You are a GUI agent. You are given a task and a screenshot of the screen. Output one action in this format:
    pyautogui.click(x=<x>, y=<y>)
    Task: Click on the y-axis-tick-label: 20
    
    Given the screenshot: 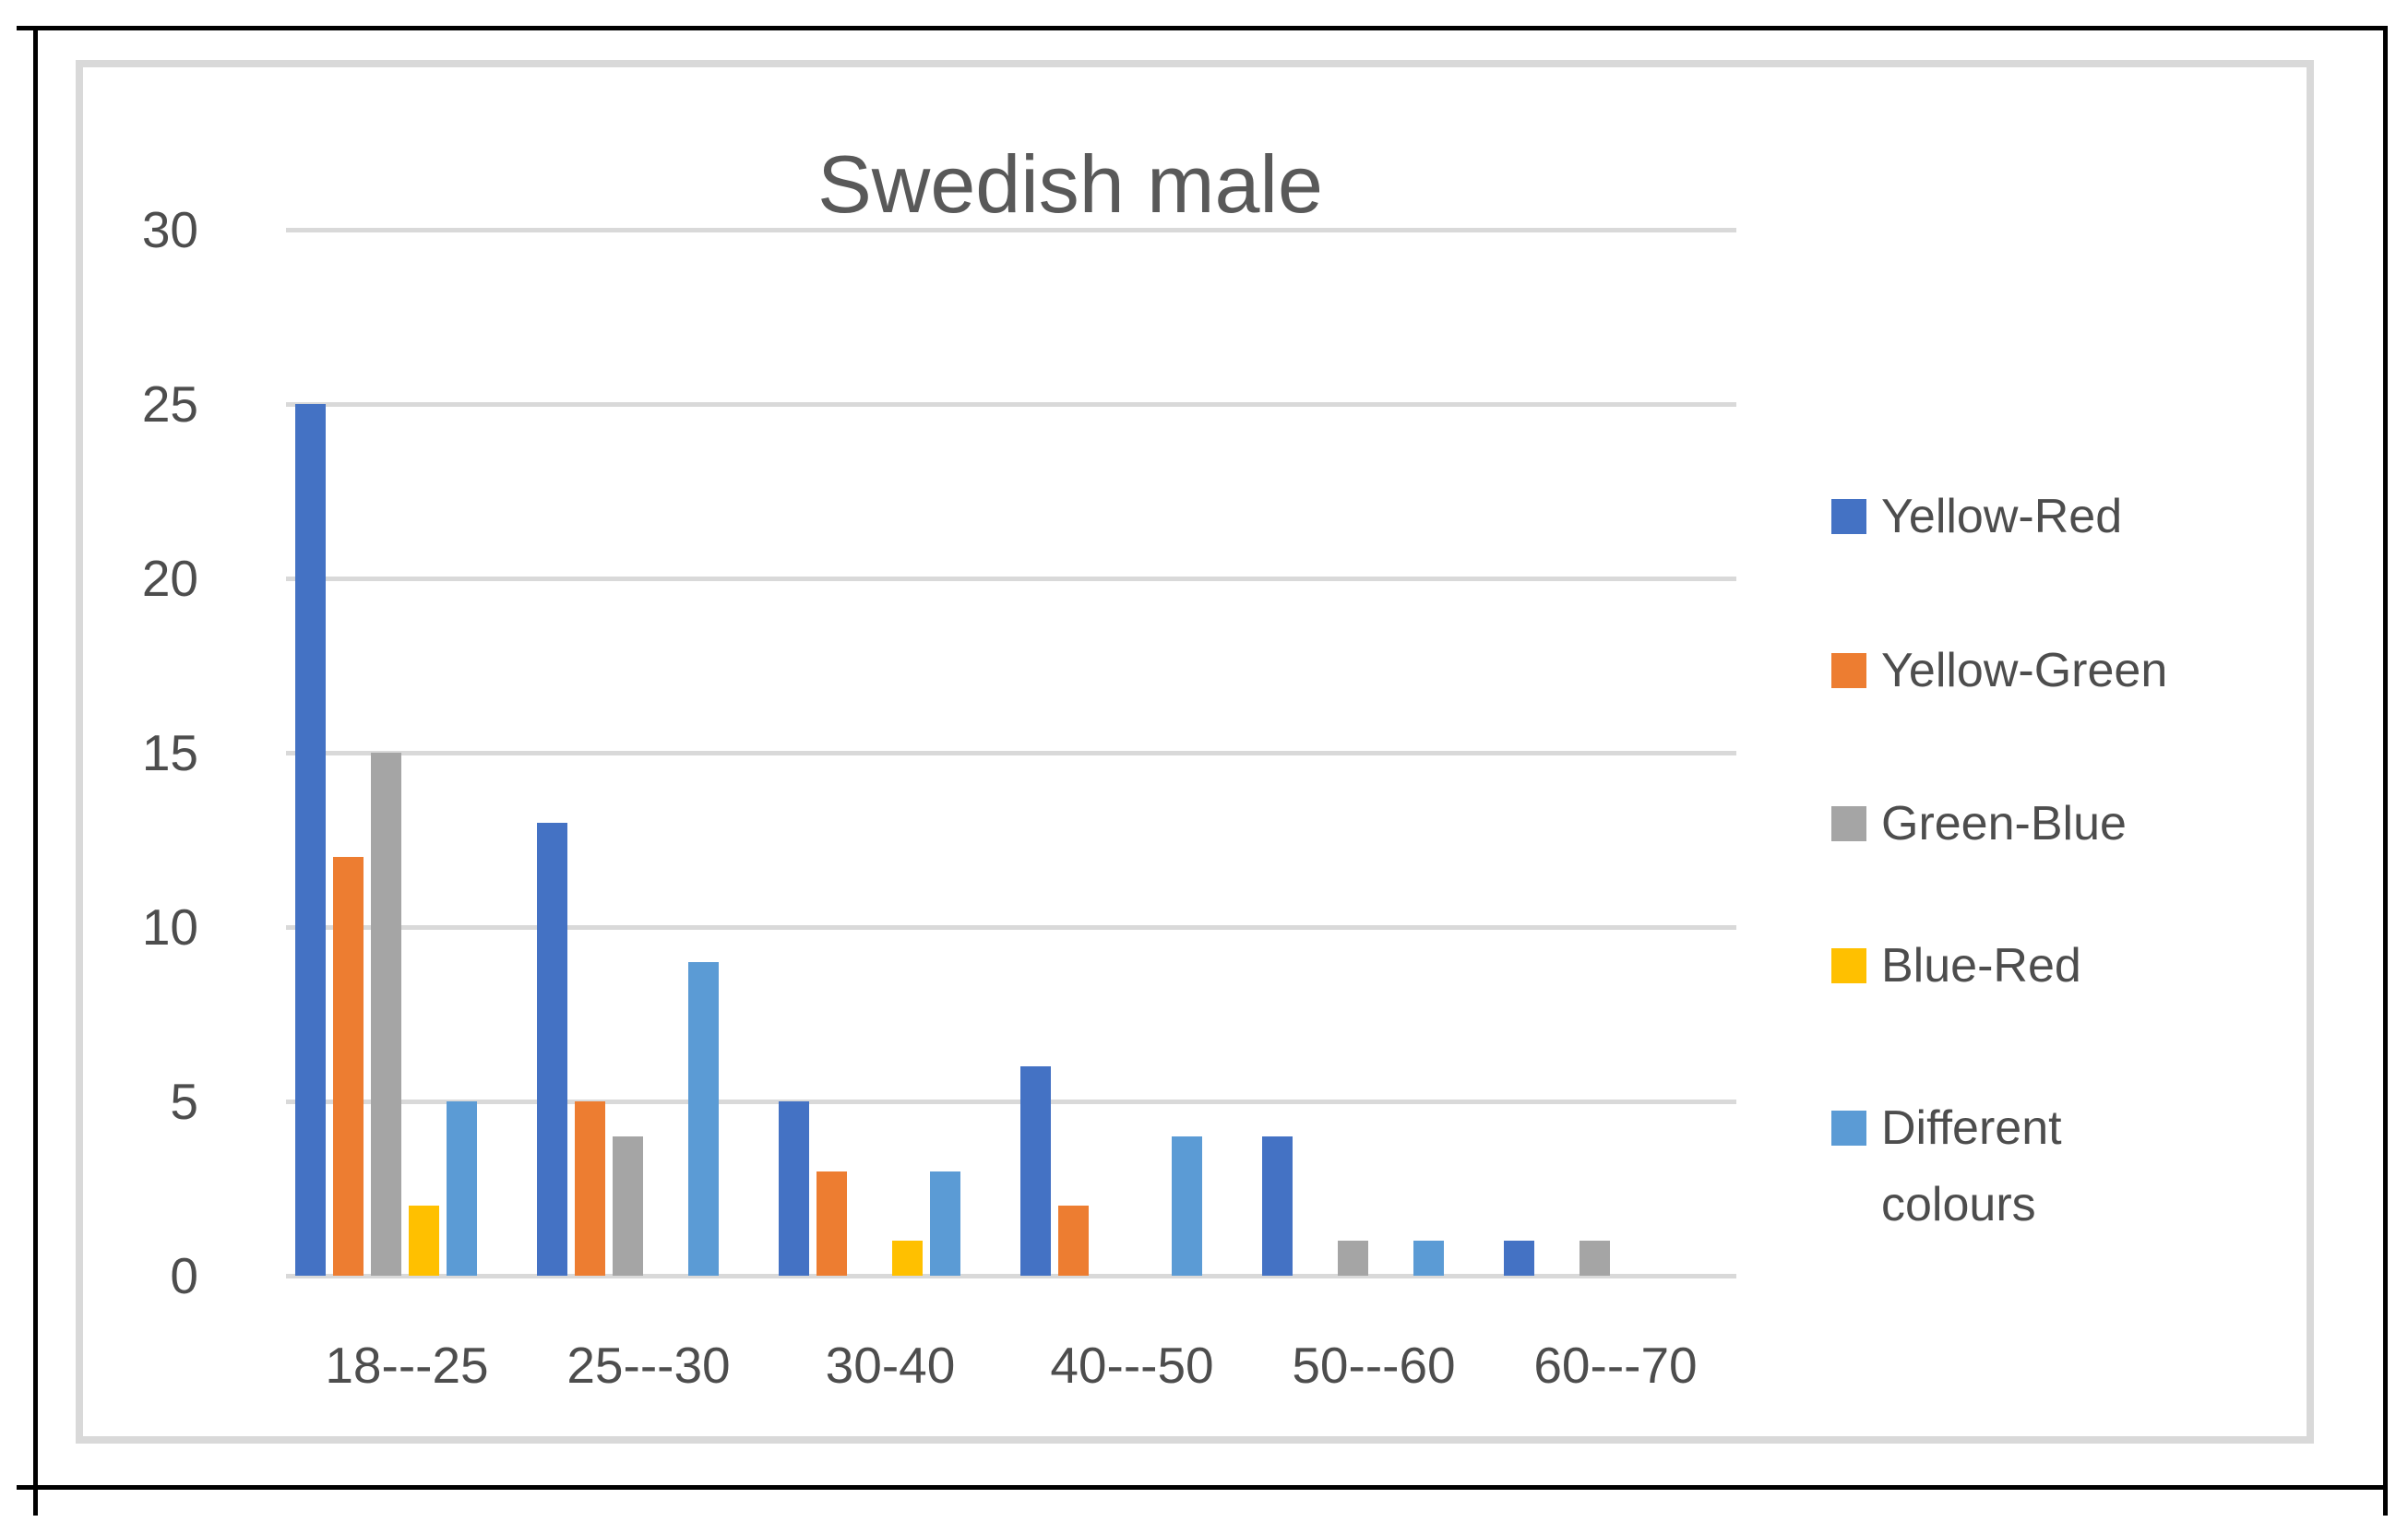 What is the action you would take?
    pyautogui.click(x=169, y=578)
    